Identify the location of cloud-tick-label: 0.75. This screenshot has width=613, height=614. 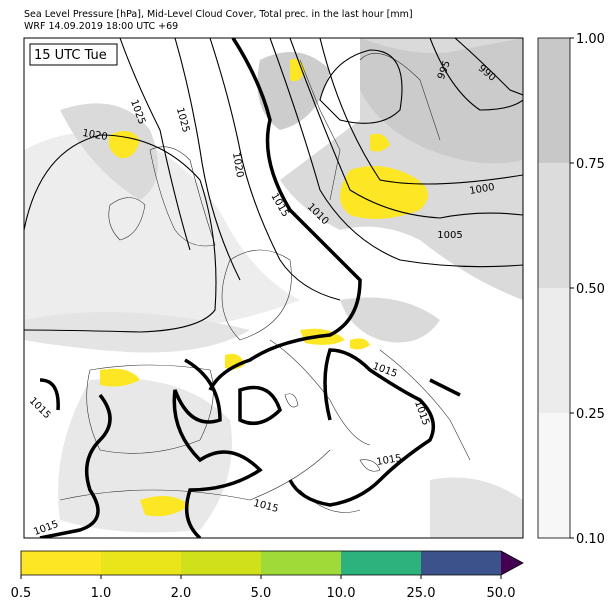
(590, 164).